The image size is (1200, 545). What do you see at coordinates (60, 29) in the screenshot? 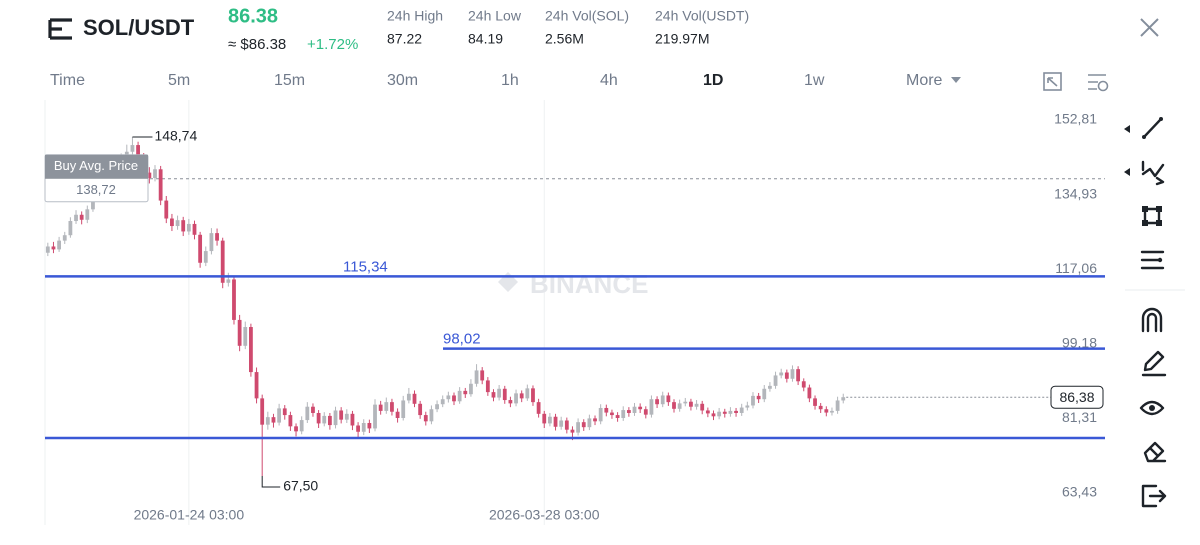
I see `menu-icon` at bounding box center [60, 29].